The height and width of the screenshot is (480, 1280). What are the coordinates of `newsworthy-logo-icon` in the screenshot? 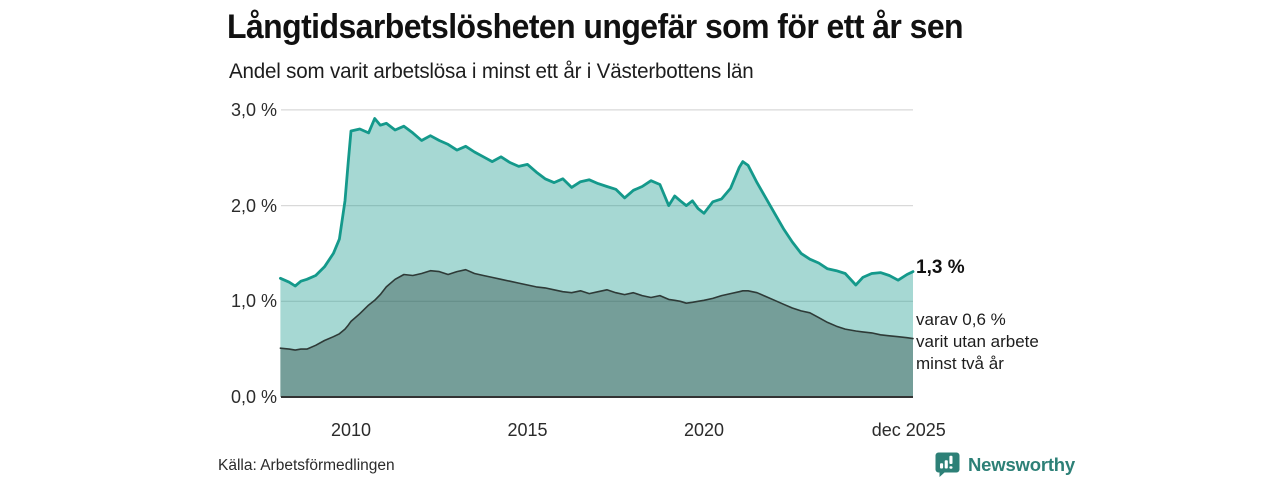 It's located at (947, 464).